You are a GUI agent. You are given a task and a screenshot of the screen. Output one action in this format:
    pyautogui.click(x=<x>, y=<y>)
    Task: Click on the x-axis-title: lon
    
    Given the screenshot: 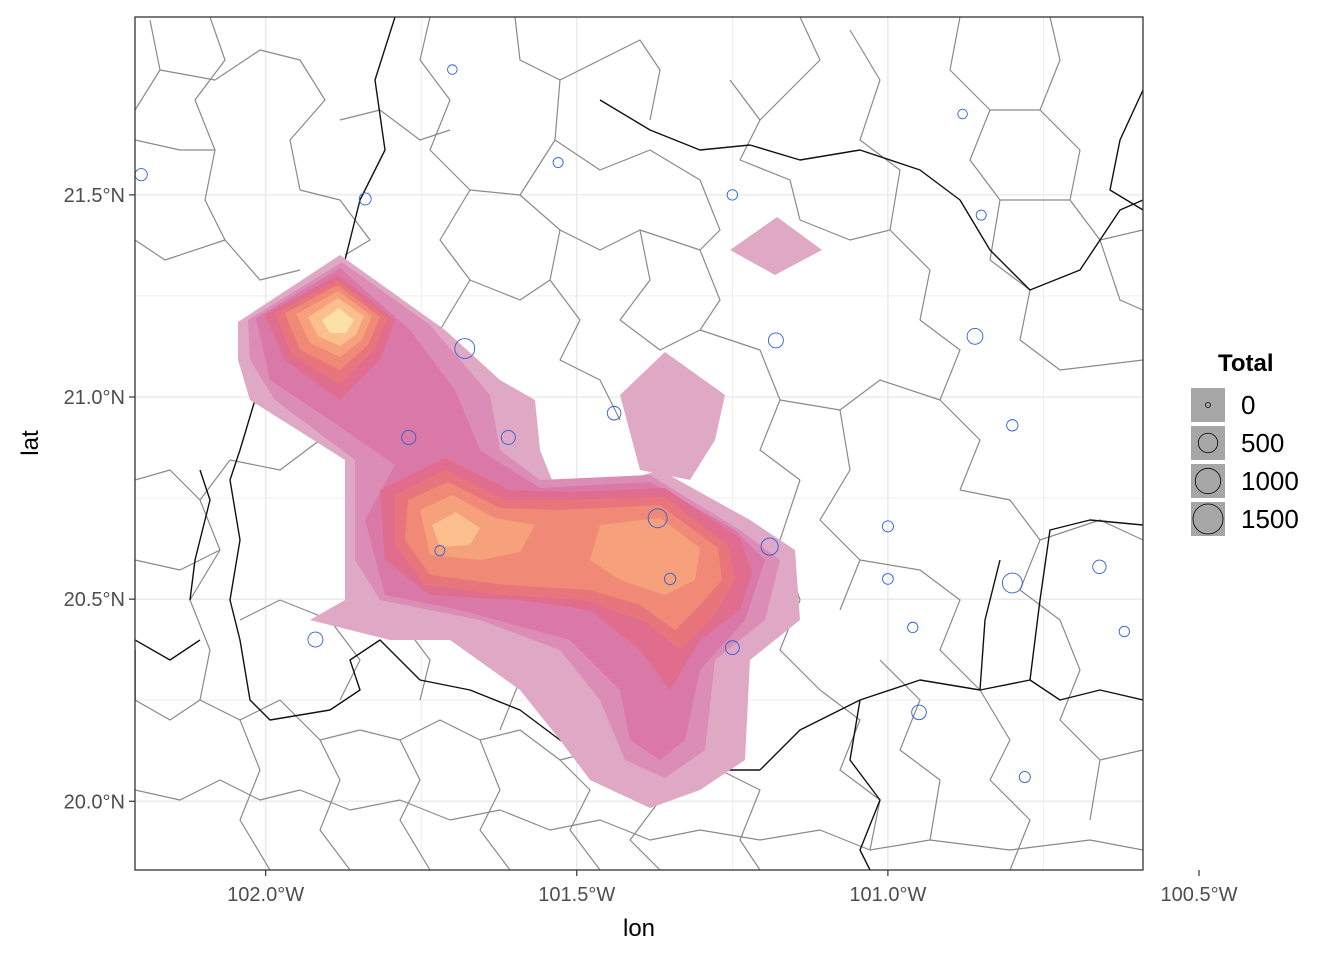 What is the action you would take?
    pyautogui.click(x=639, y=928)
    